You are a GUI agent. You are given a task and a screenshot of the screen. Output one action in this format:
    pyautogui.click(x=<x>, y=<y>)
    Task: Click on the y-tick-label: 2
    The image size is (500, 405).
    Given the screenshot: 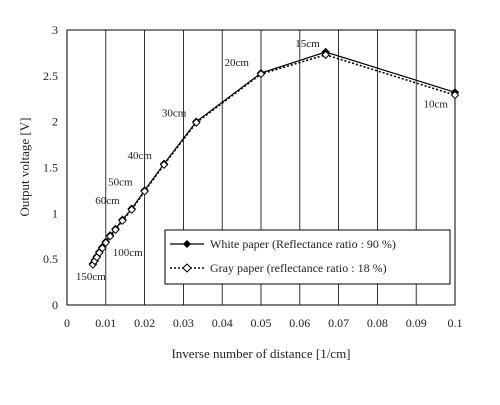 What is the action you would take?
    pyautogui.click(x=55, y=122)
    